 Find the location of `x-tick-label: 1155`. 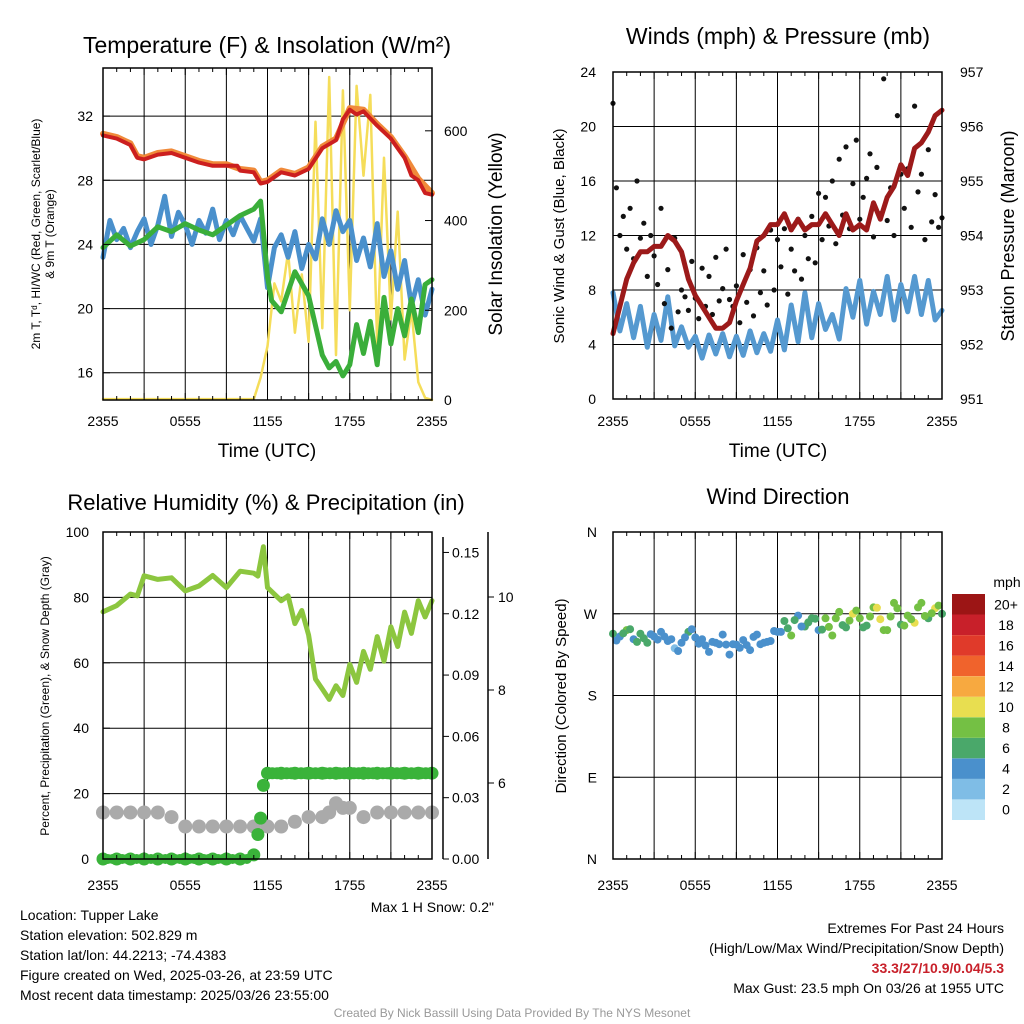

x-tick-label: 1155 is located at coordinates (777, 421).